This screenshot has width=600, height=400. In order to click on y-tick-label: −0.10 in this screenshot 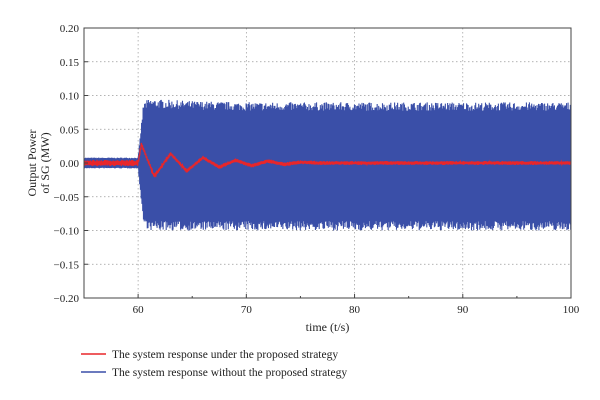, I will do `click(67, 232)`.